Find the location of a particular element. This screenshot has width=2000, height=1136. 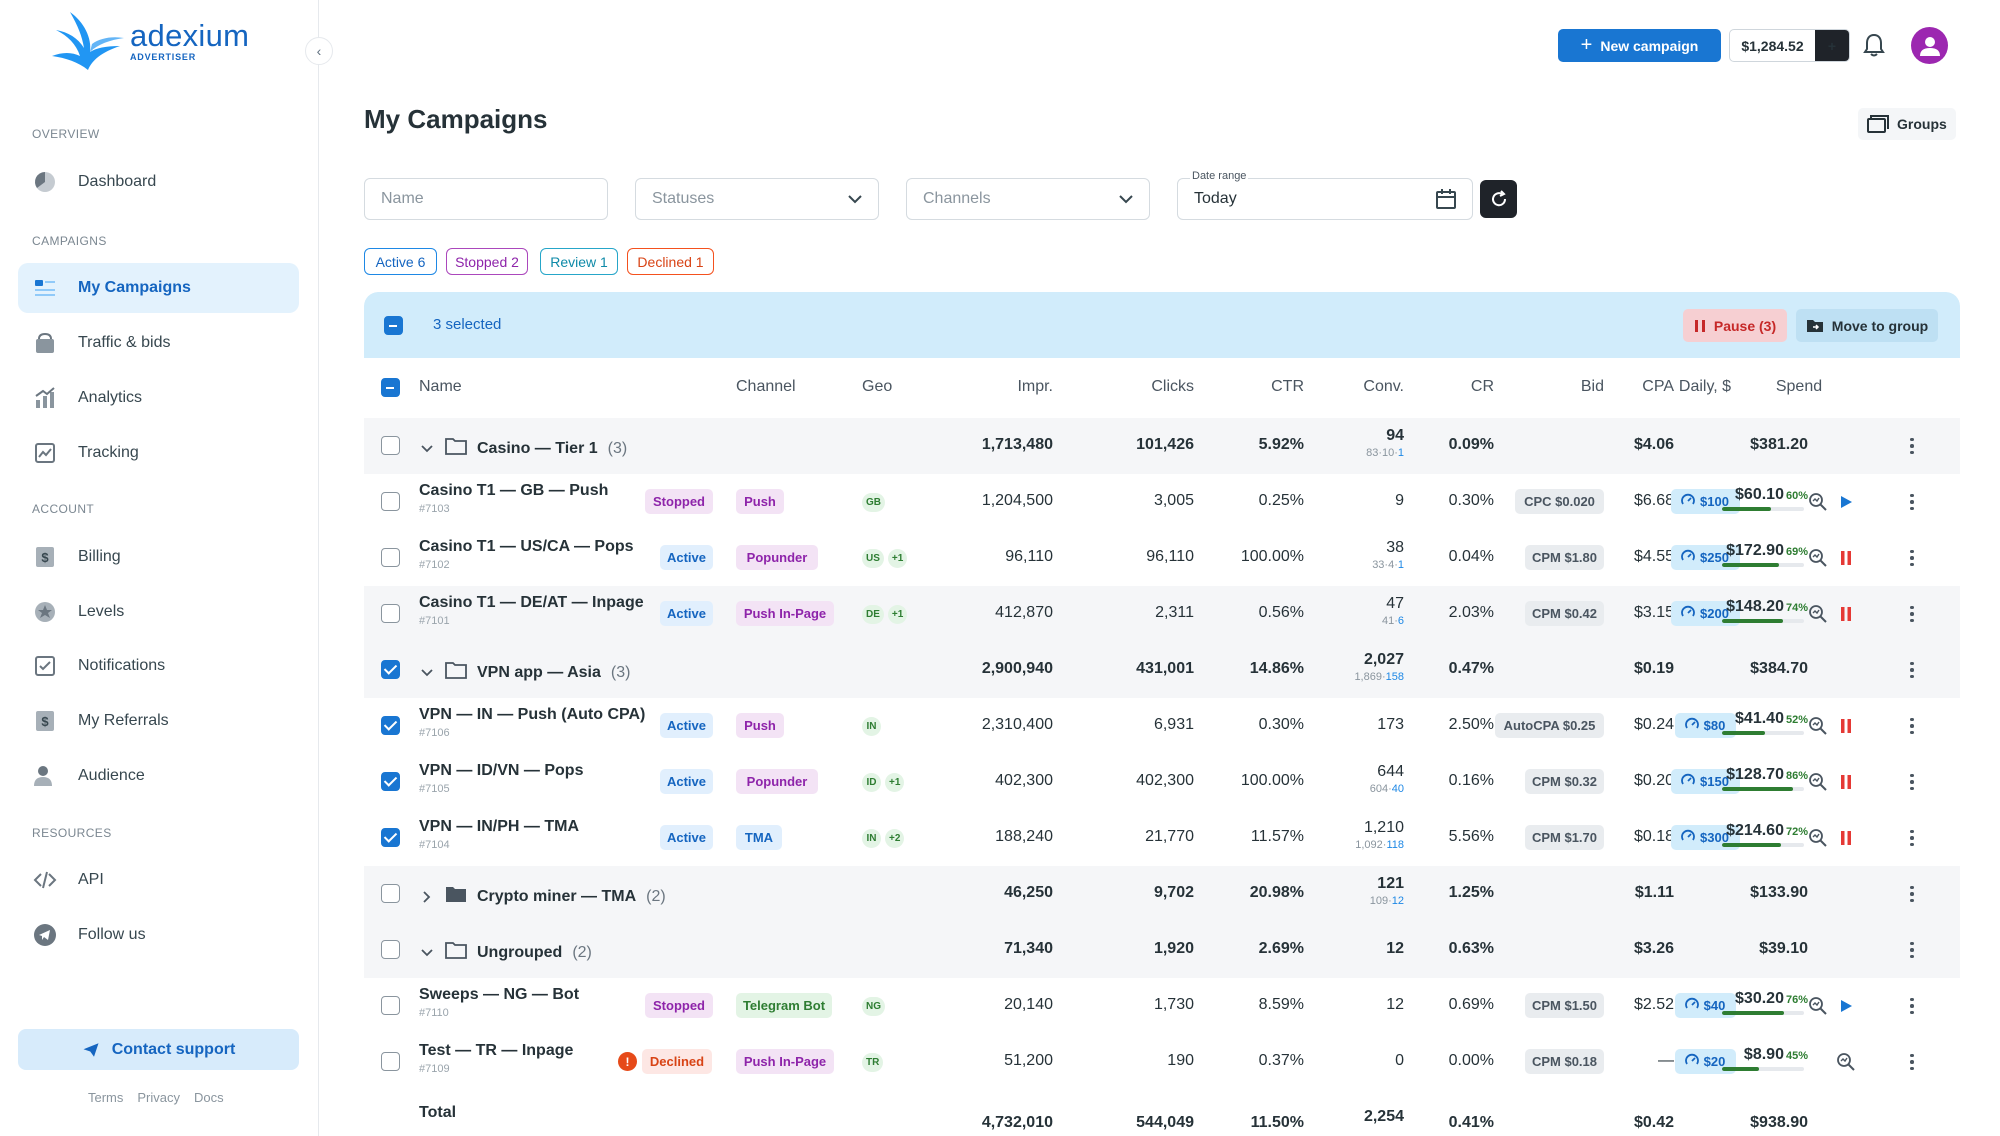

bid-badge: CPM $1.50 is located at coordinates (1564, 1005).